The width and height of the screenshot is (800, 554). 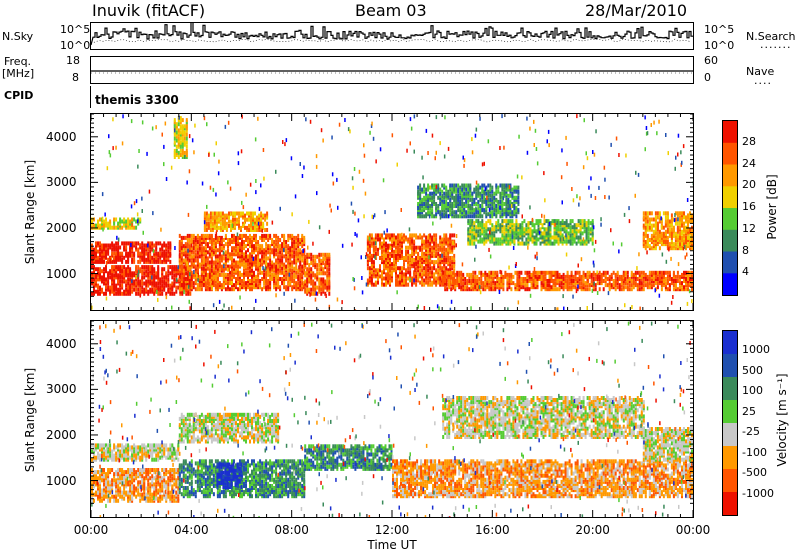 I want to click on nsearch-line, so click(x=391, y=41).